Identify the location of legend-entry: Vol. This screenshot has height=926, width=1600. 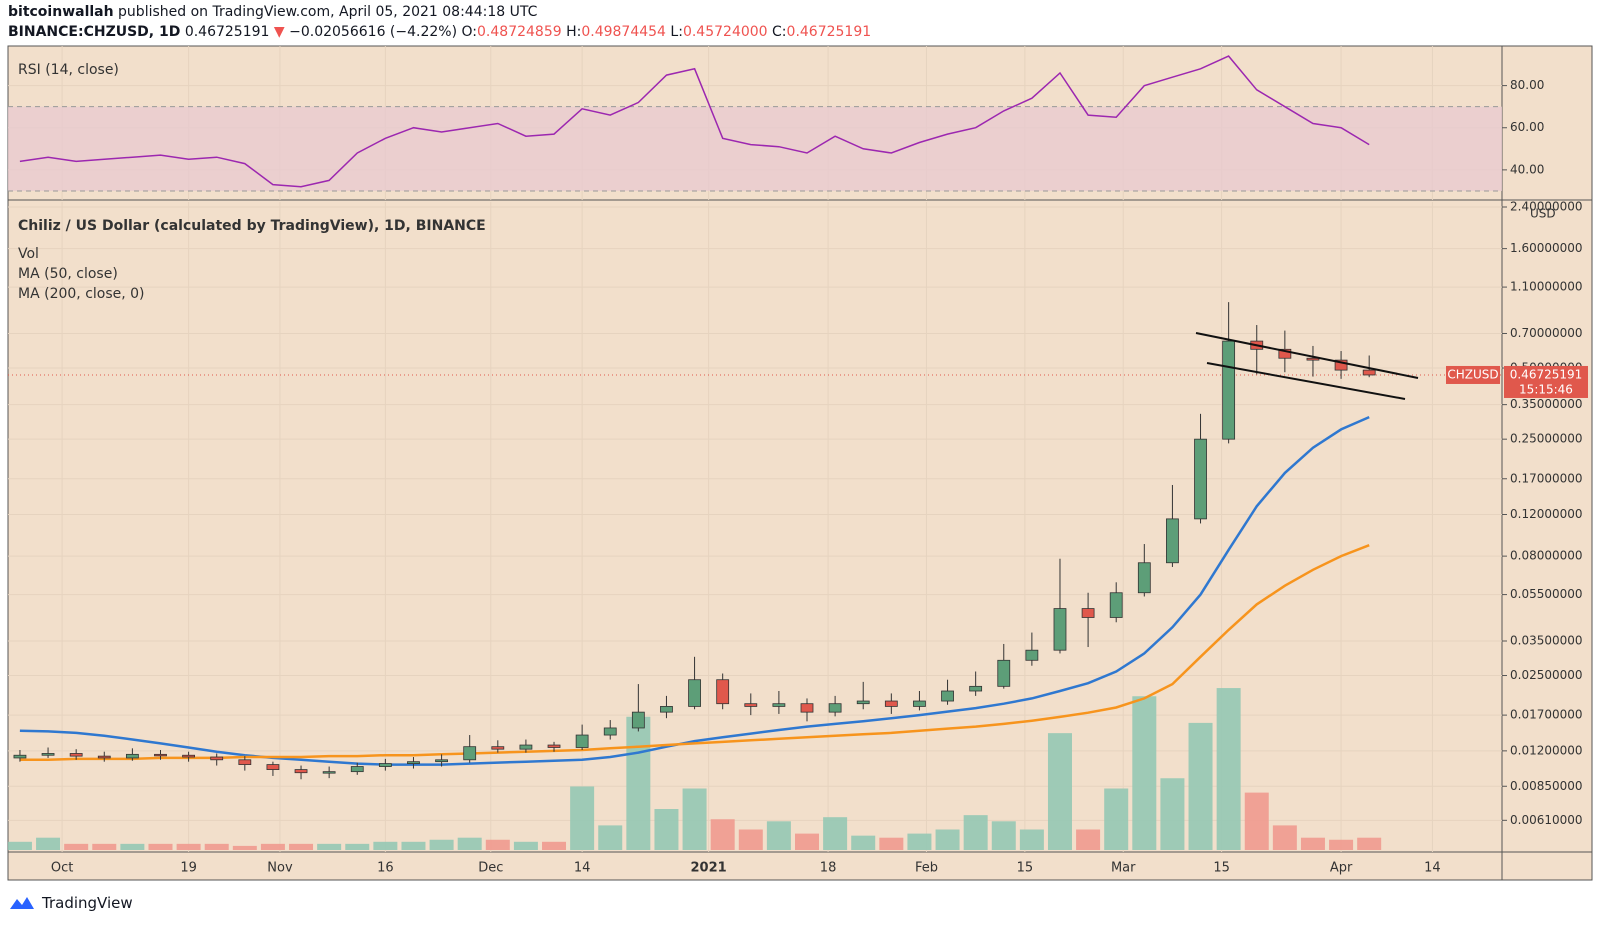
(28, 254).